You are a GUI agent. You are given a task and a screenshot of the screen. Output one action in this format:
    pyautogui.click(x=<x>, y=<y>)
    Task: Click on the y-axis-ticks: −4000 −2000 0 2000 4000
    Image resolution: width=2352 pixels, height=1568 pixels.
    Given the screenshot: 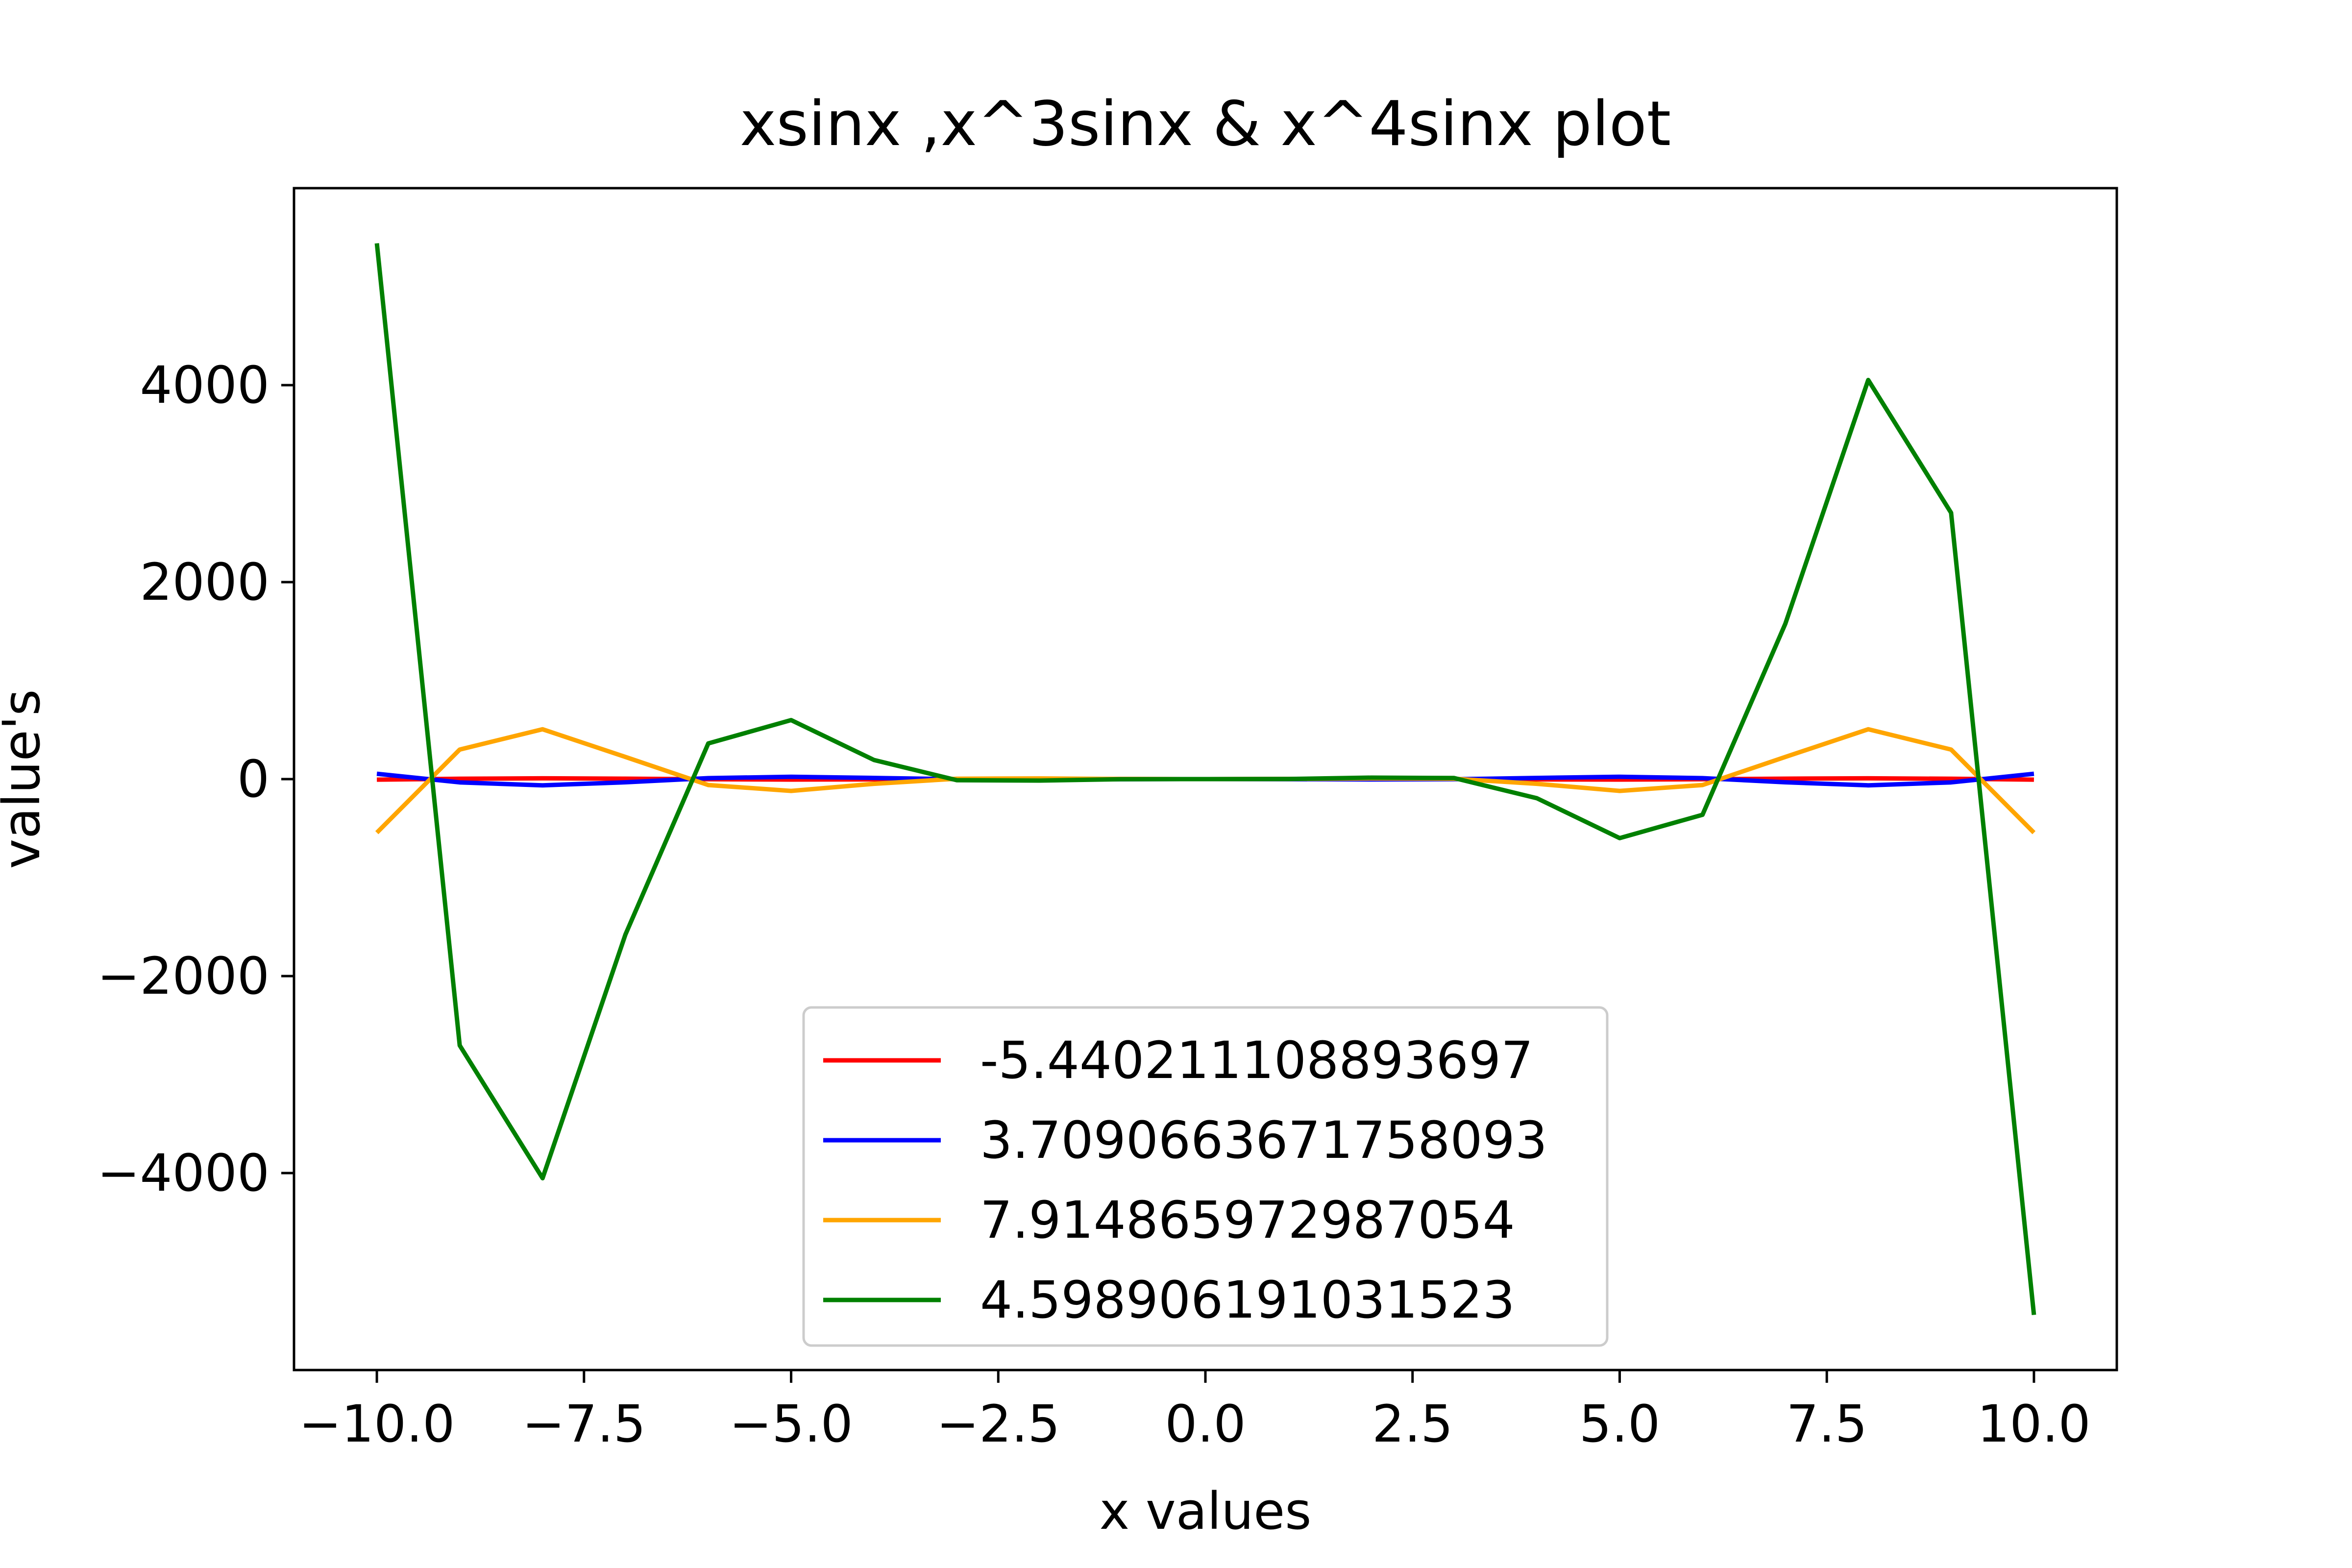 What is the action you would take?
    pyautogui.click(x=195, y=779)
    